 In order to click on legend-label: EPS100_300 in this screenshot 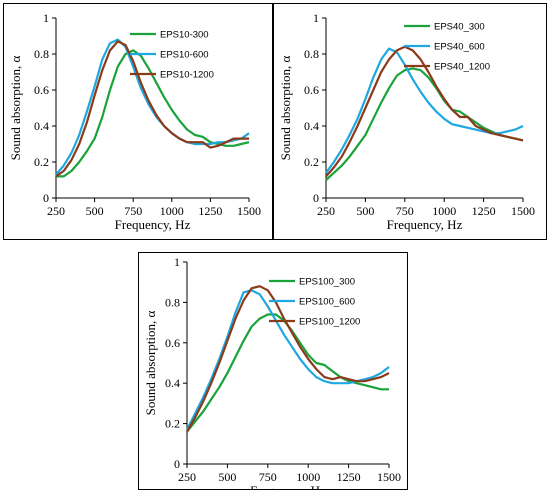, I will do `click(327, 282)`.